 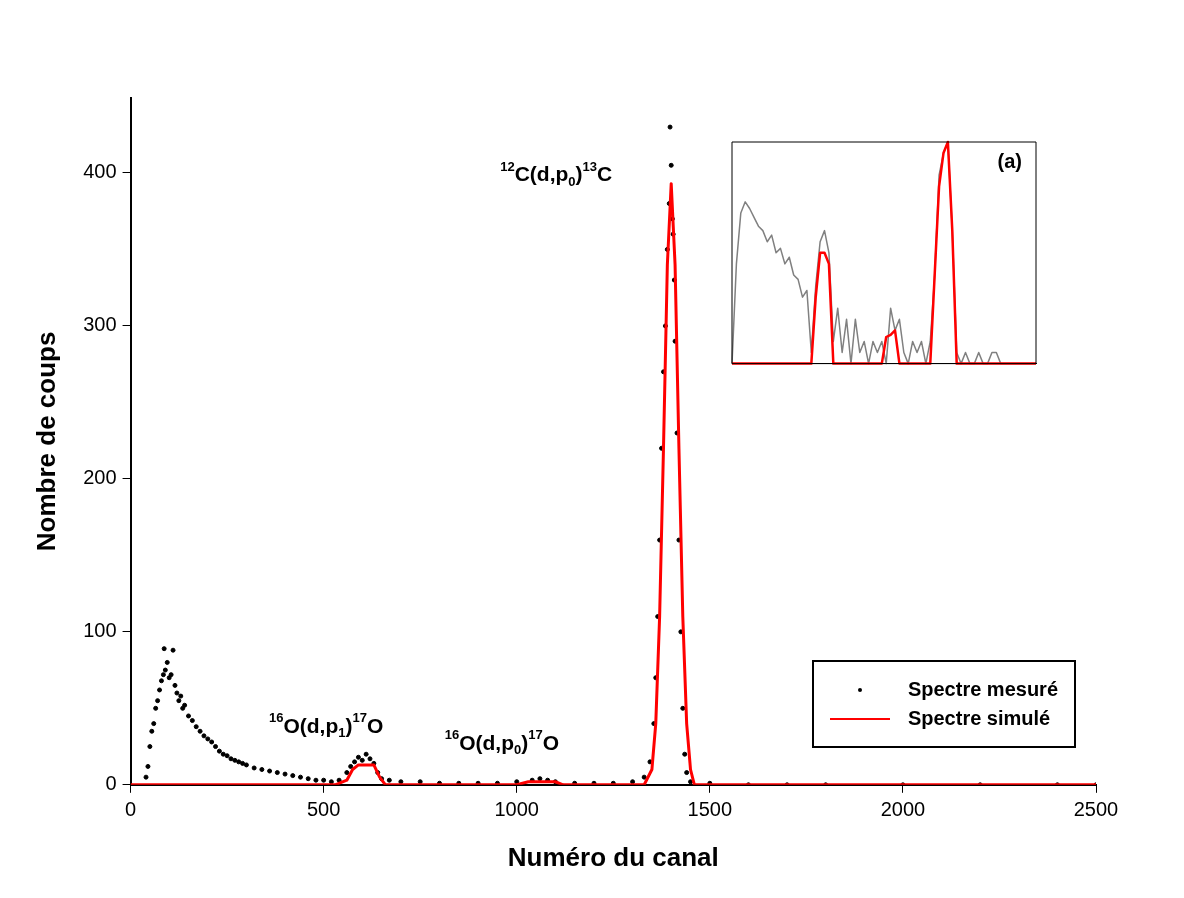 What do you see at coordinates (100, 171) in the screenshot?
I see `y-tick-label: 400` at bounding box center [100, 171].